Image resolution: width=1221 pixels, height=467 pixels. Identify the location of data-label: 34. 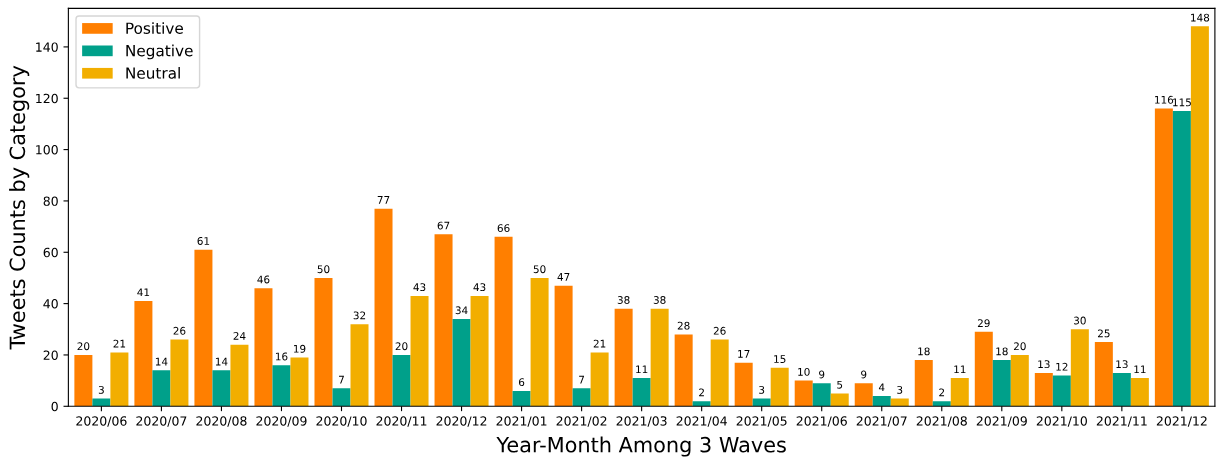
(461, 310).